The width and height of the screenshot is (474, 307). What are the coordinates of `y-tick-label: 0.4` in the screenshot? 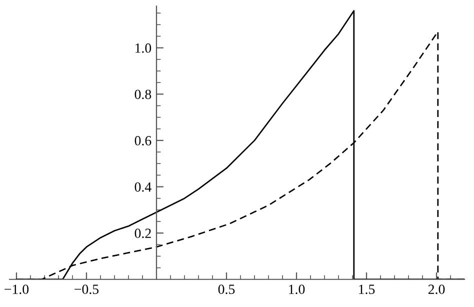 It's located at (143, 187).